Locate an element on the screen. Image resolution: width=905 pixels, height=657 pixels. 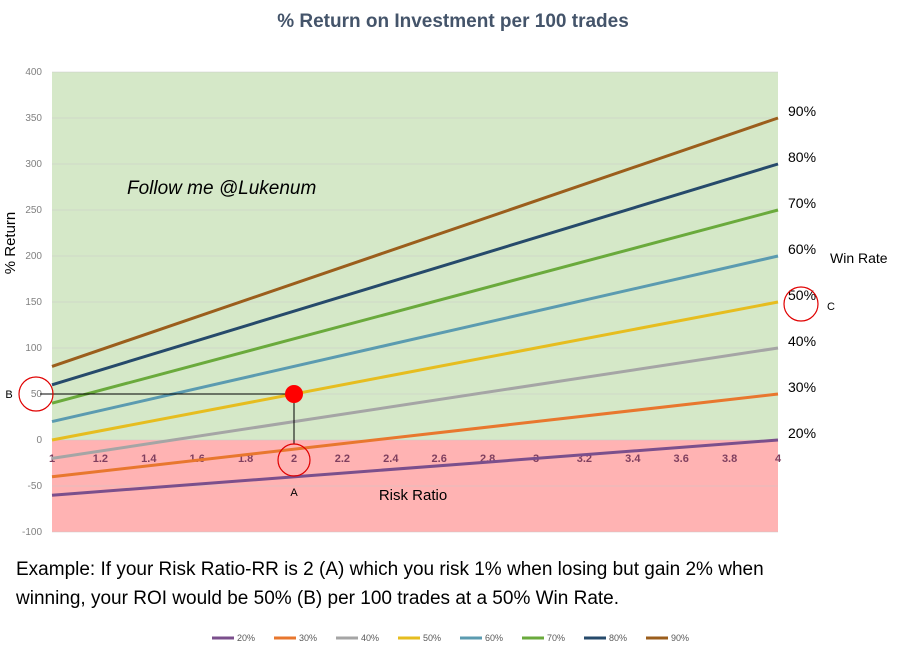
series-line-20pct is located at coordinates (415, 467).